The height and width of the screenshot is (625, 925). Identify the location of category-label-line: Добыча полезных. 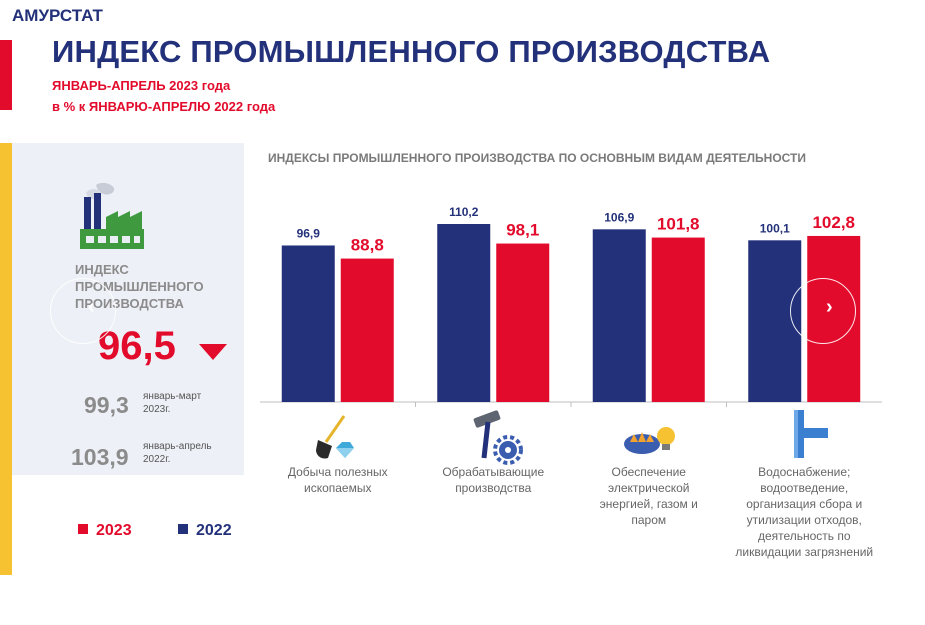
(337, 472).